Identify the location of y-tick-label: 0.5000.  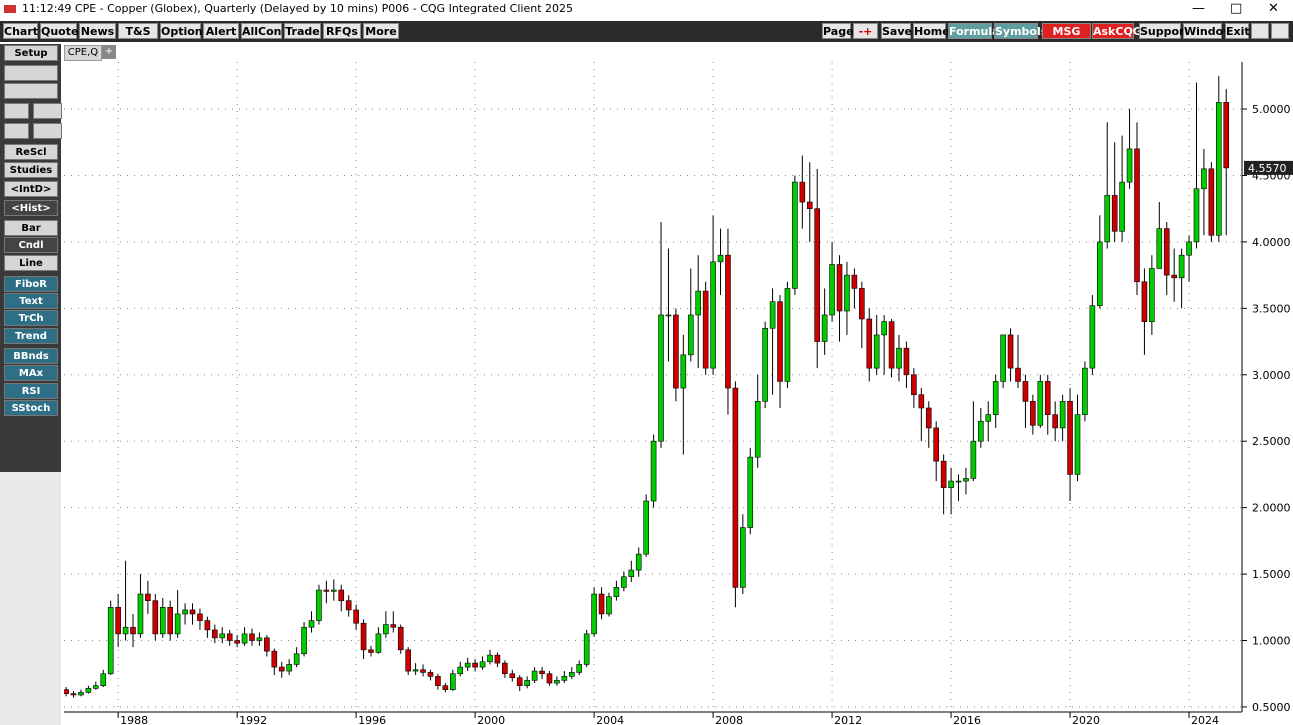
(1271, 707).